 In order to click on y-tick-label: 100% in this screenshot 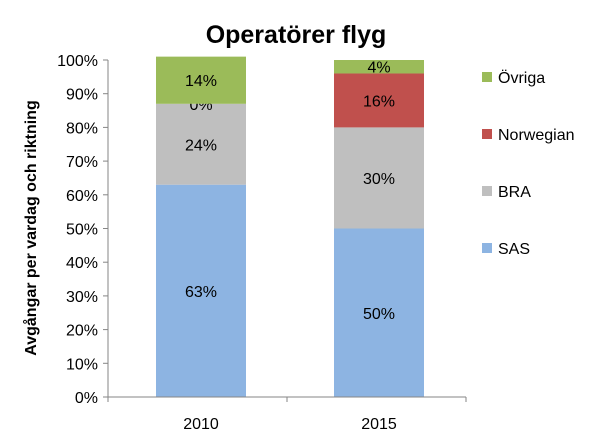, I will do `click(77, 61)`.